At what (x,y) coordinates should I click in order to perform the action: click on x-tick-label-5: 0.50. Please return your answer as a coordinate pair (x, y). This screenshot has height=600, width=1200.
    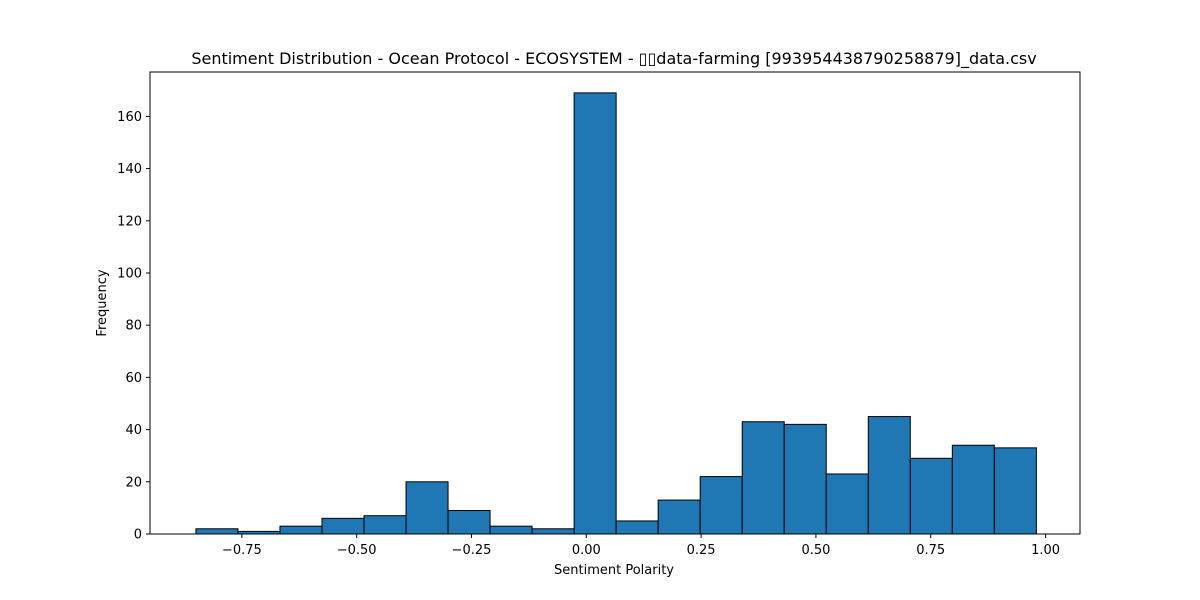
    Looking at the image, I should click on (815, 550).